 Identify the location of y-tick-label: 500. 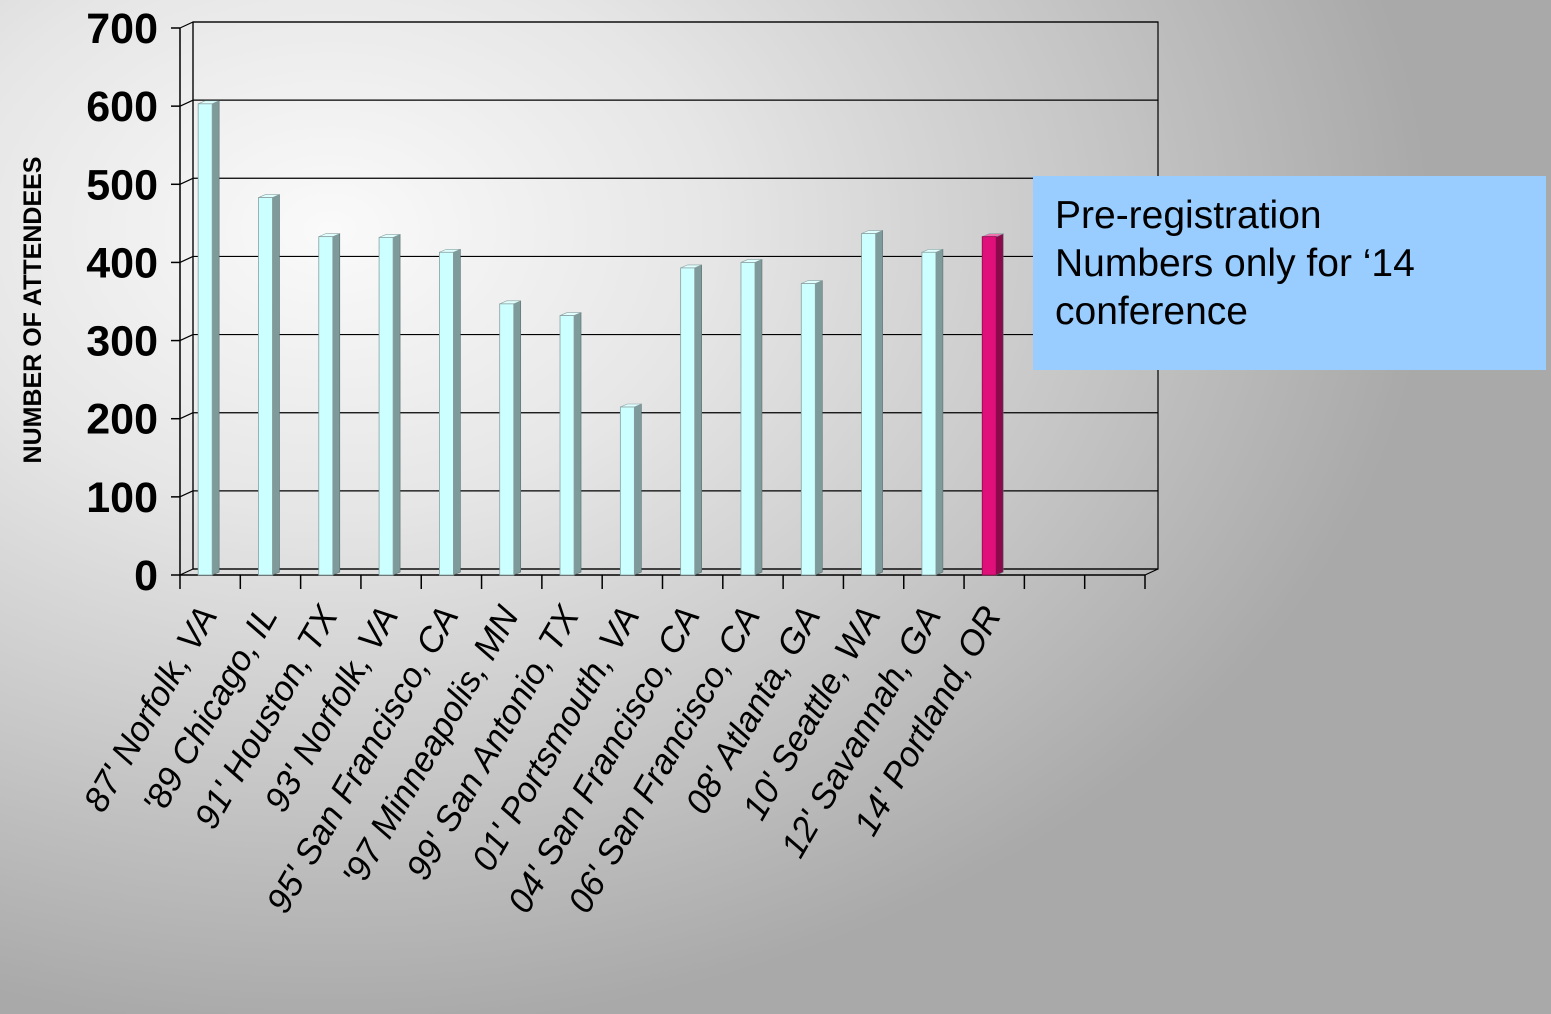
(122, 185).